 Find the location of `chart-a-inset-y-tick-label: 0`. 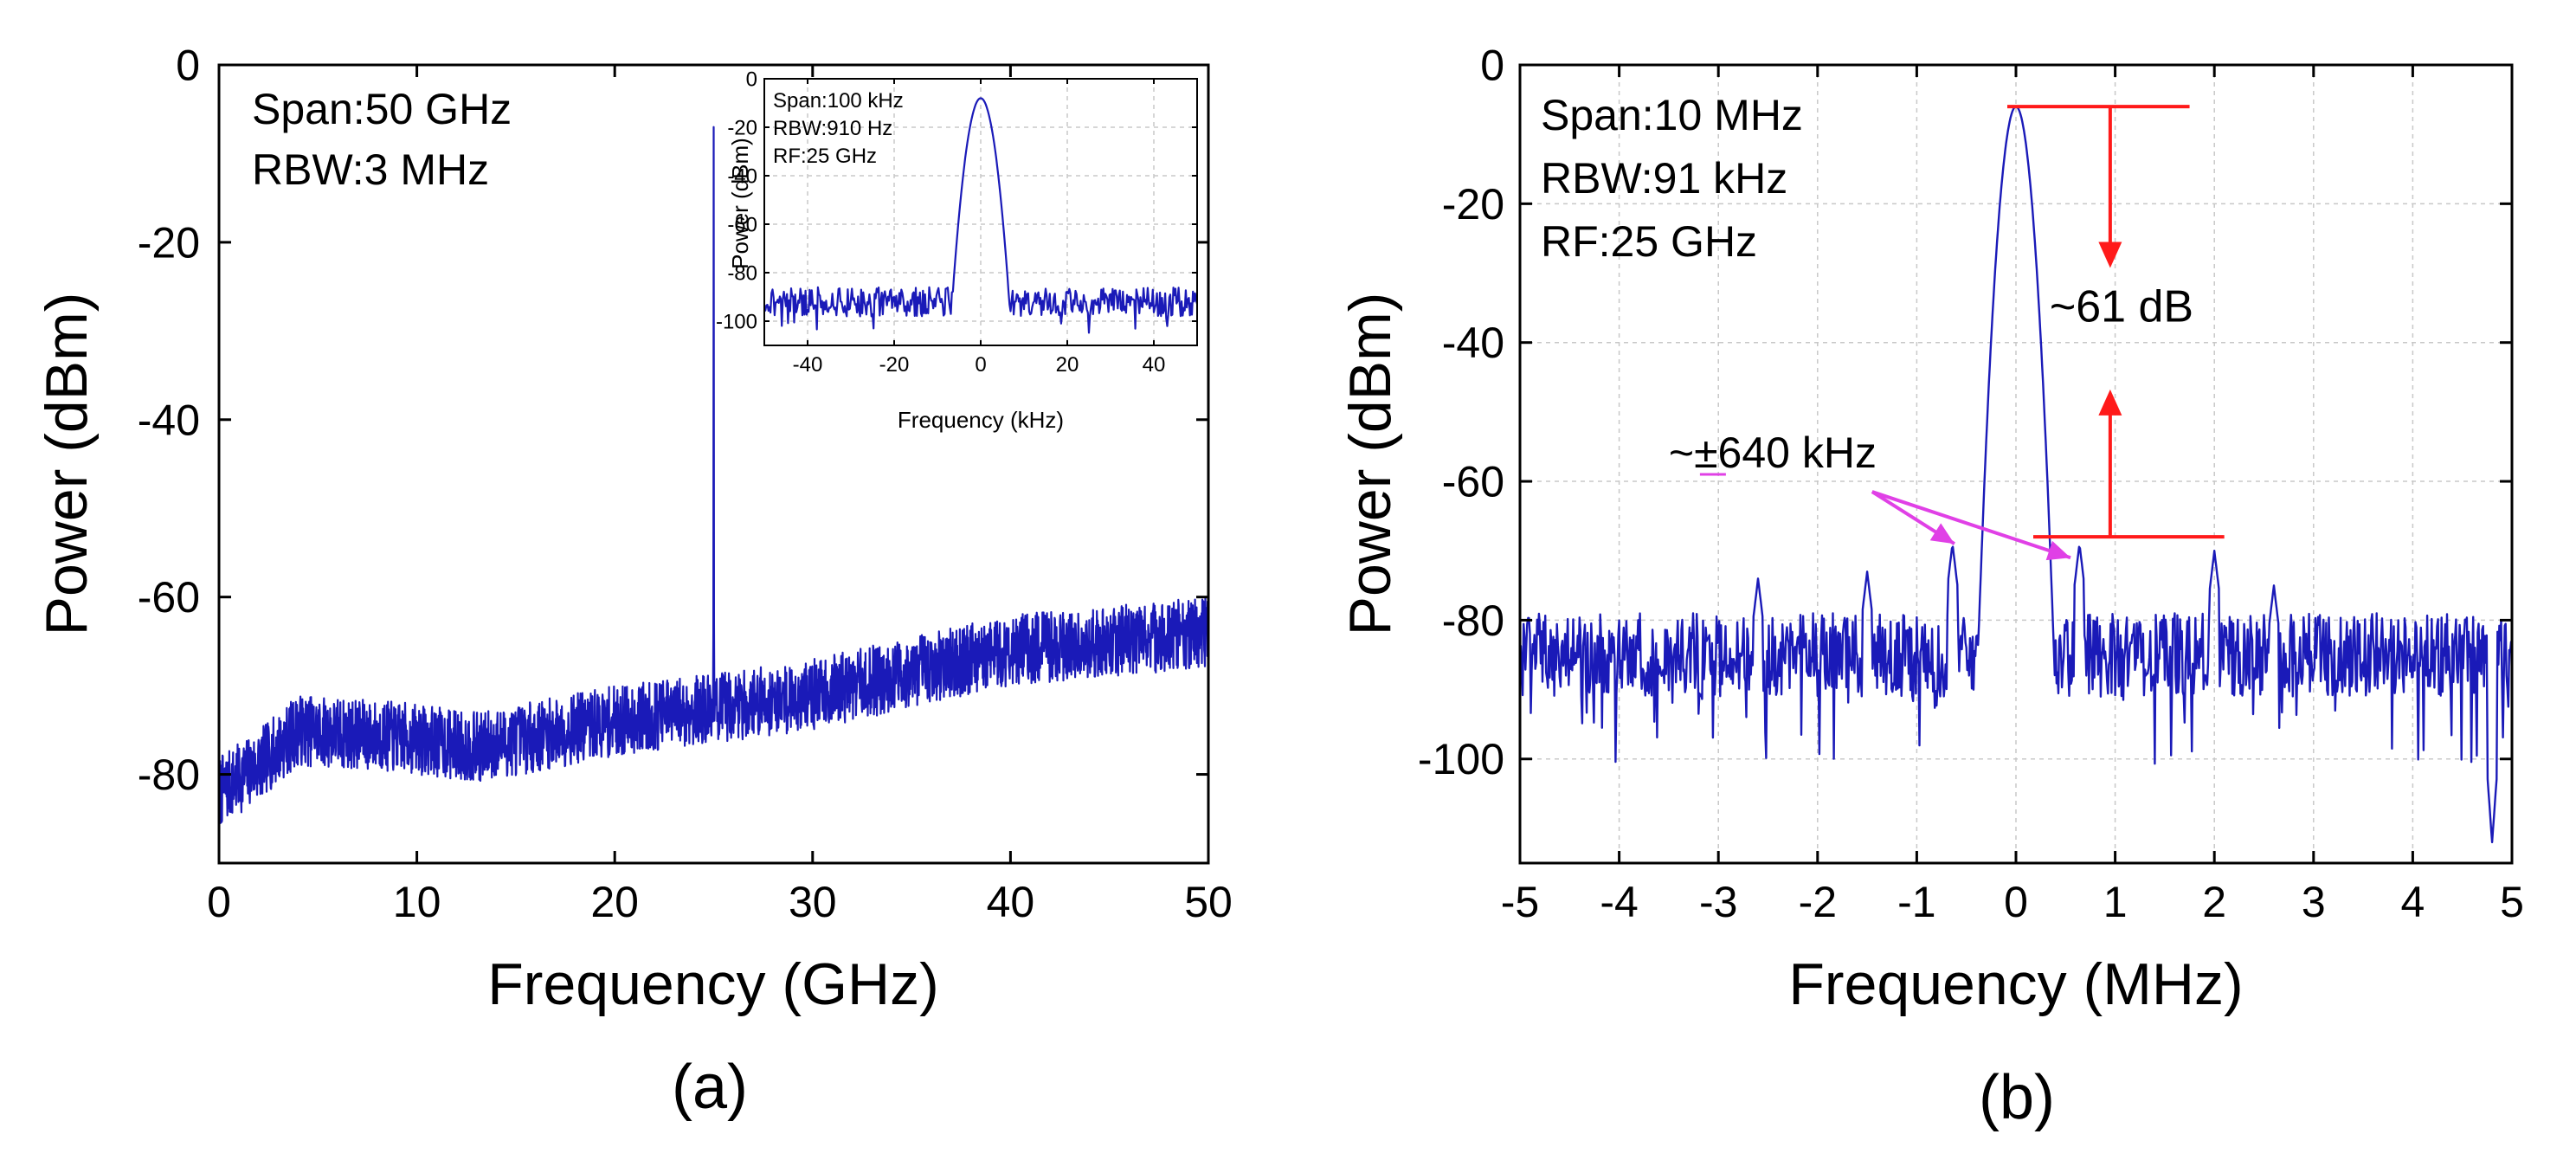

chart-a-inset-y-tick-label: 0 is located at coordinates (751, 79).